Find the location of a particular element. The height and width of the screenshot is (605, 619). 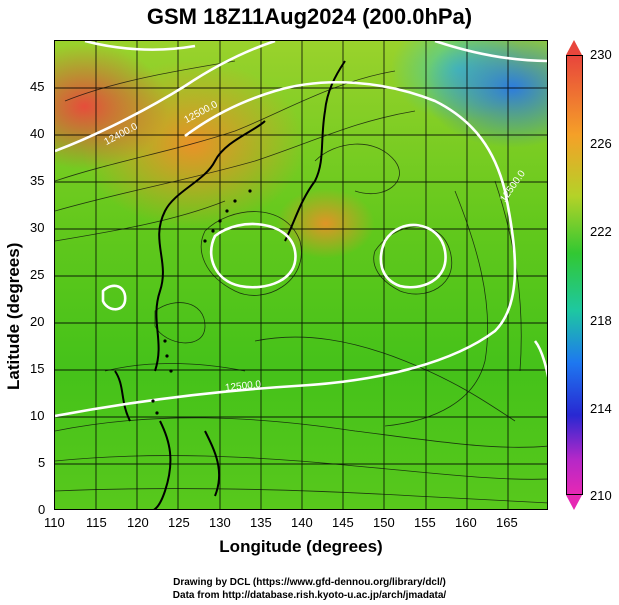

island-markers is located at coordinates (201, 302).